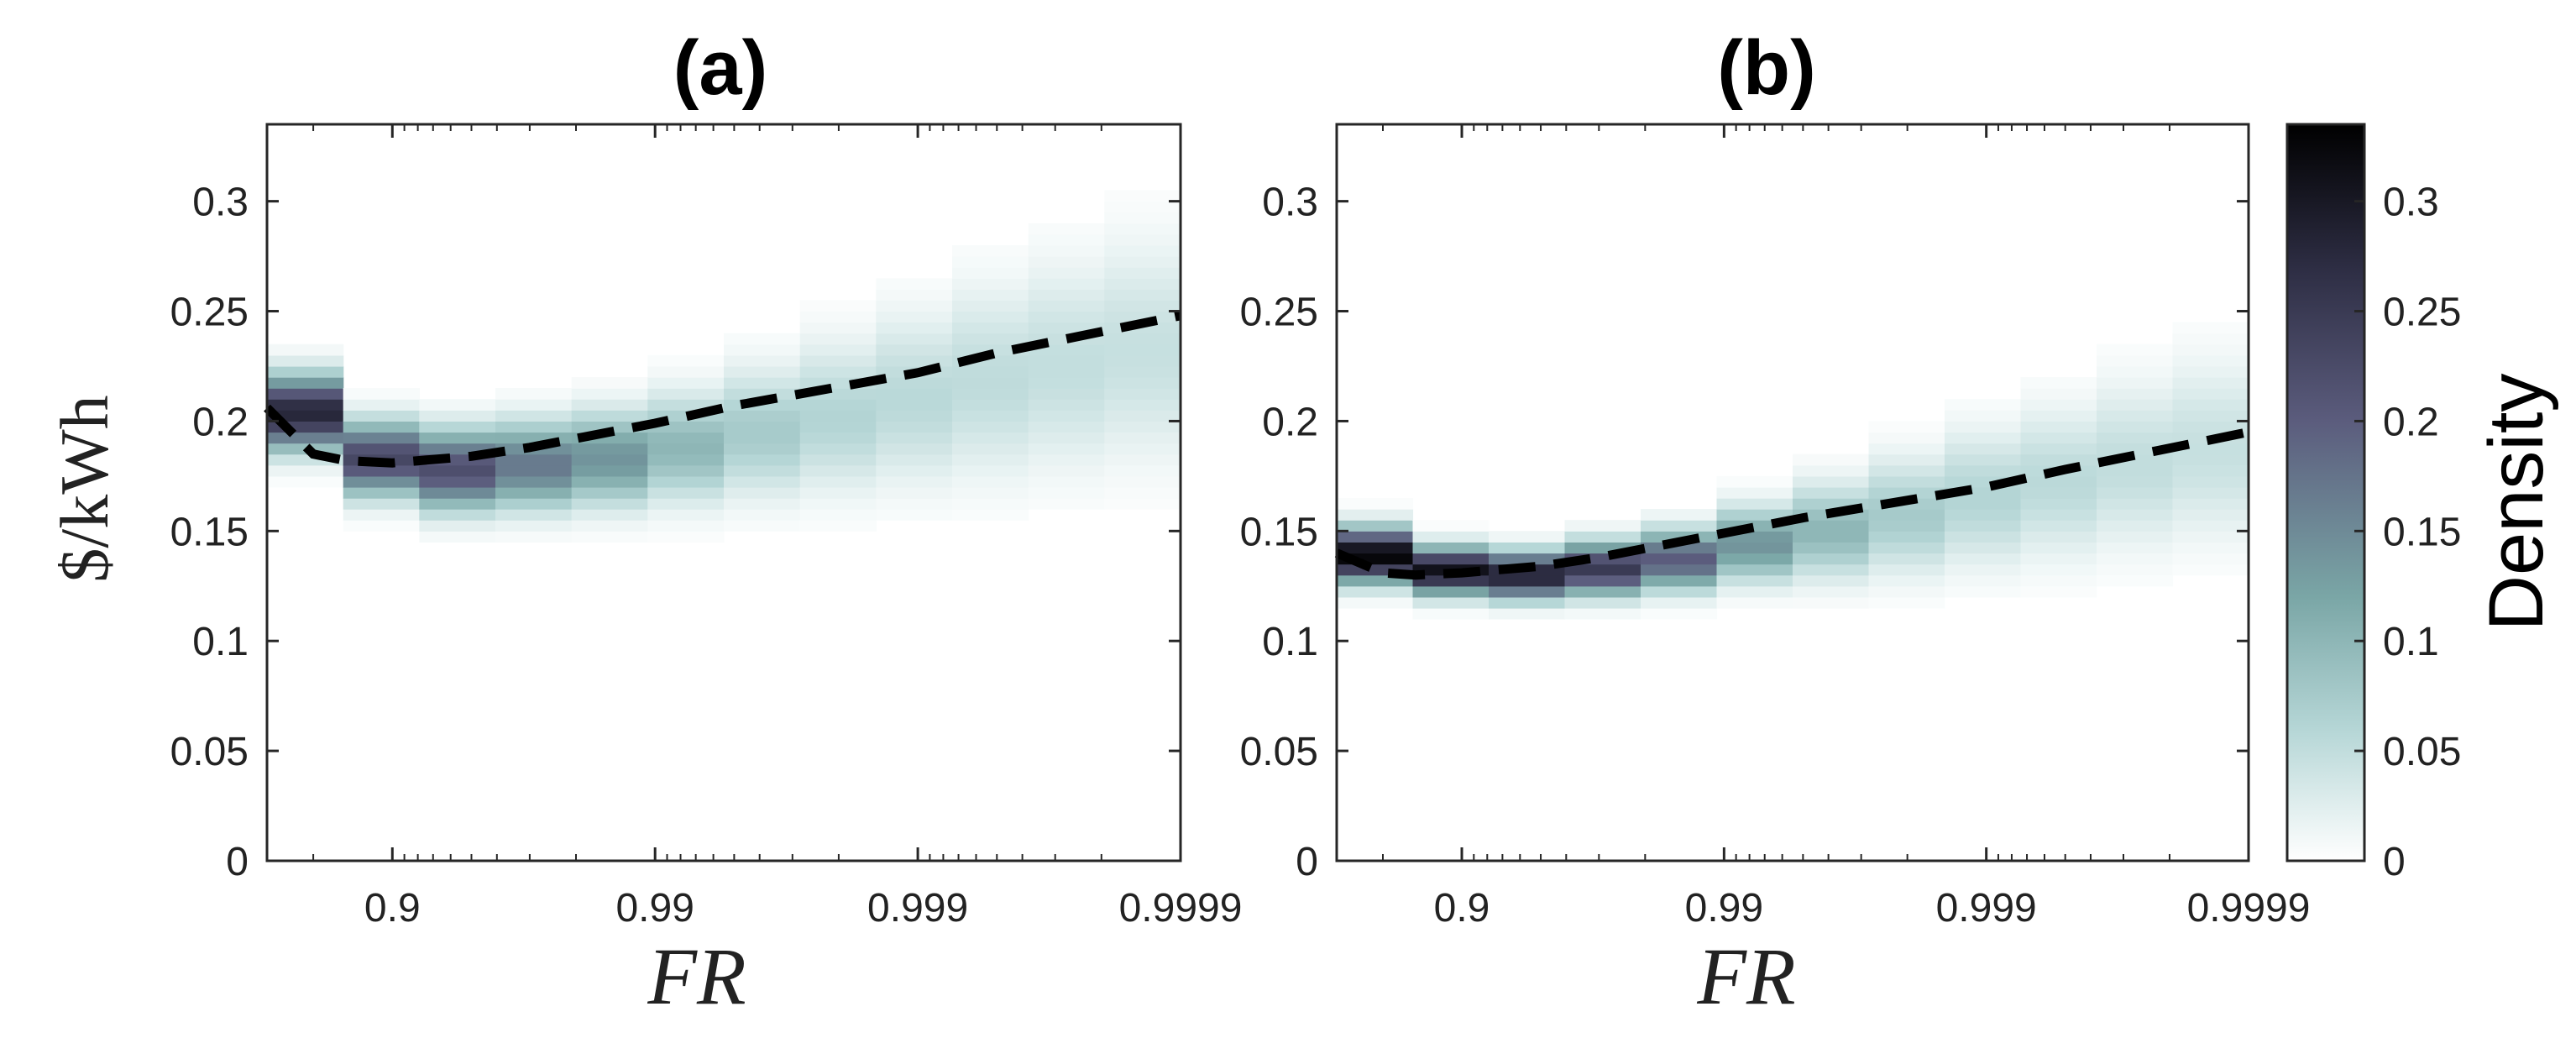 The height and width of the screenshot is (1038, 2576). What do you see at coordinates (221, 422) in the screenshot?
I see `y-tick-label: 0.2` at bounding box center [221, 422].